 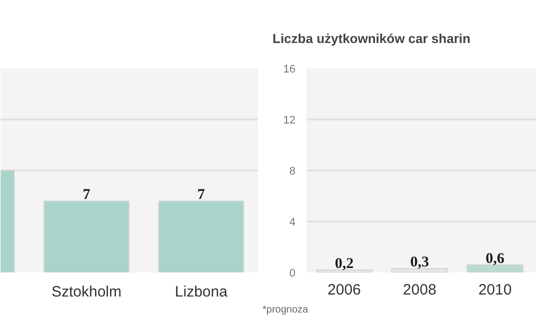 I want to click on x-tick-label: Sztokholm, so click(x=86, y=292).